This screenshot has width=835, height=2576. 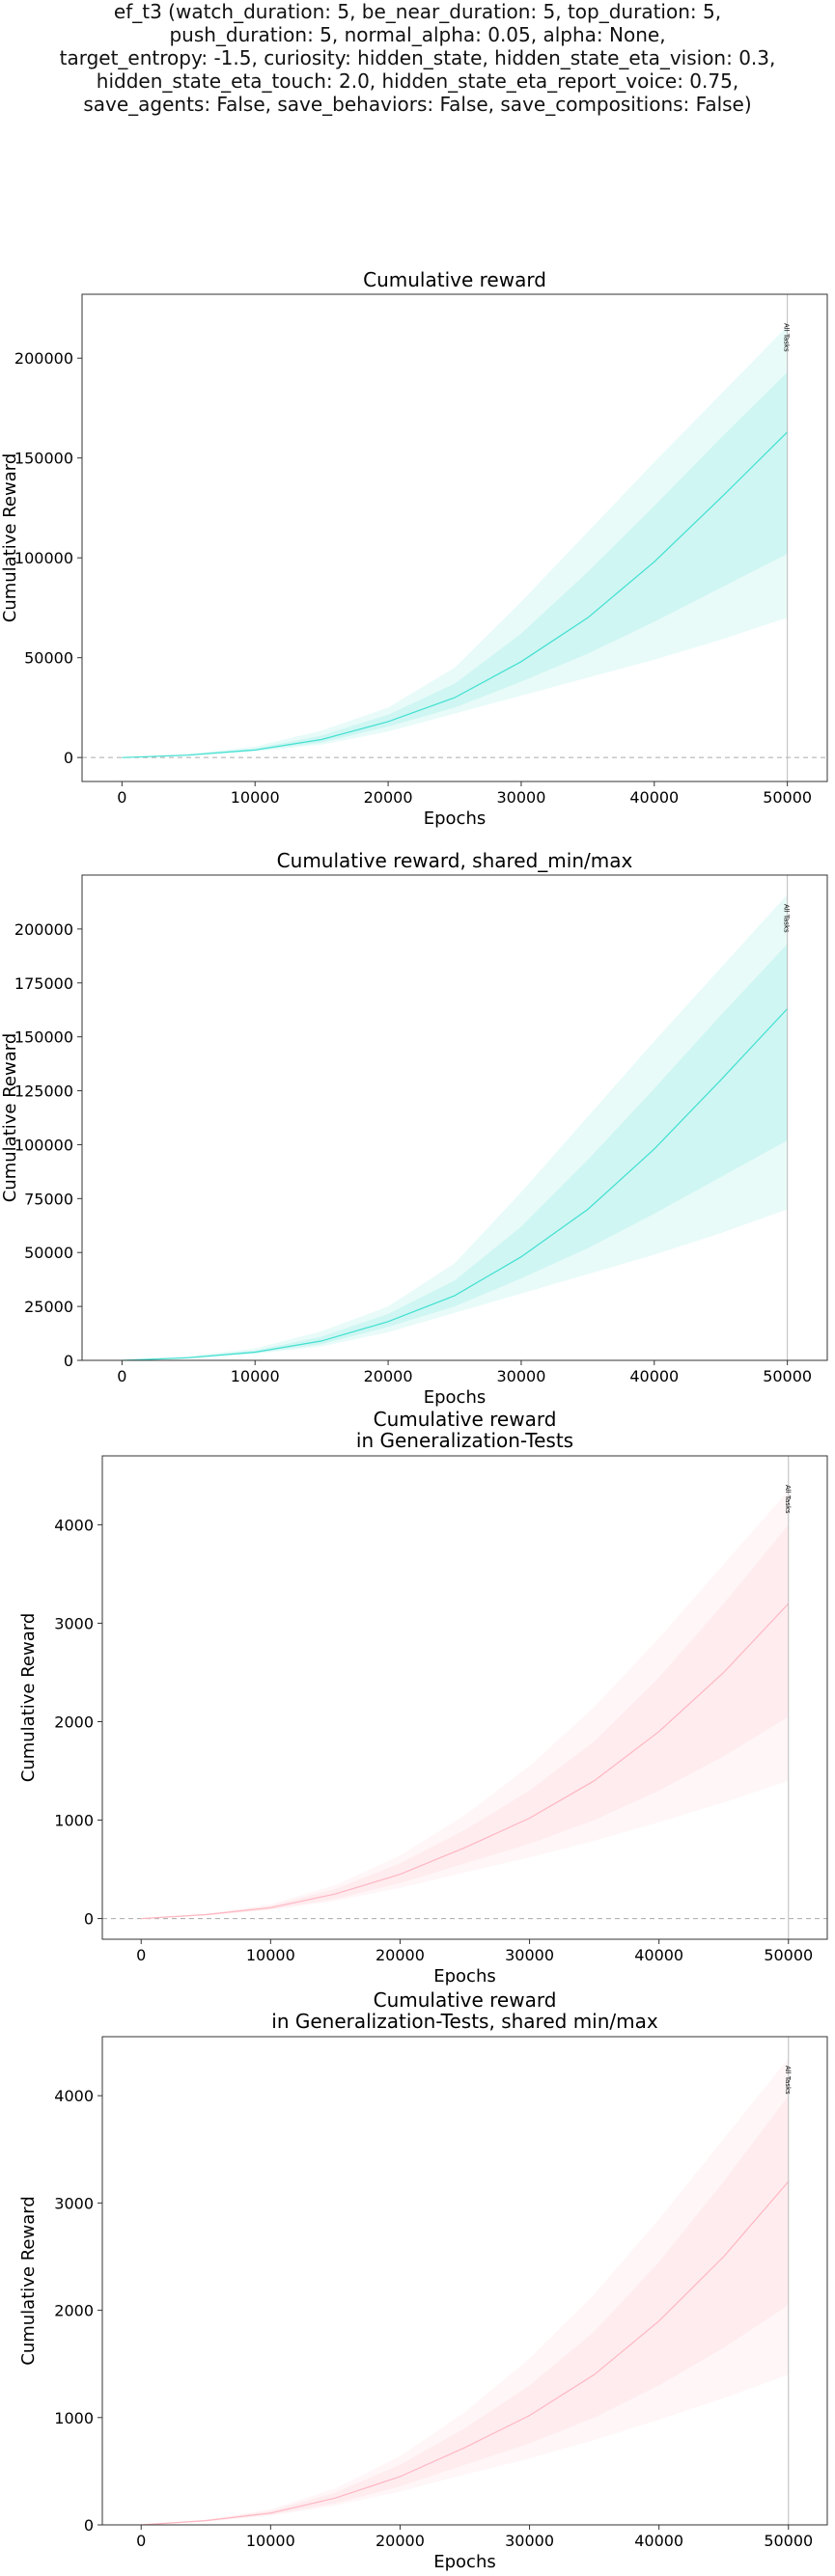 I want to click on chart-title: in Generalization-Tests, shared min/max, so click(x=465, y=2021).